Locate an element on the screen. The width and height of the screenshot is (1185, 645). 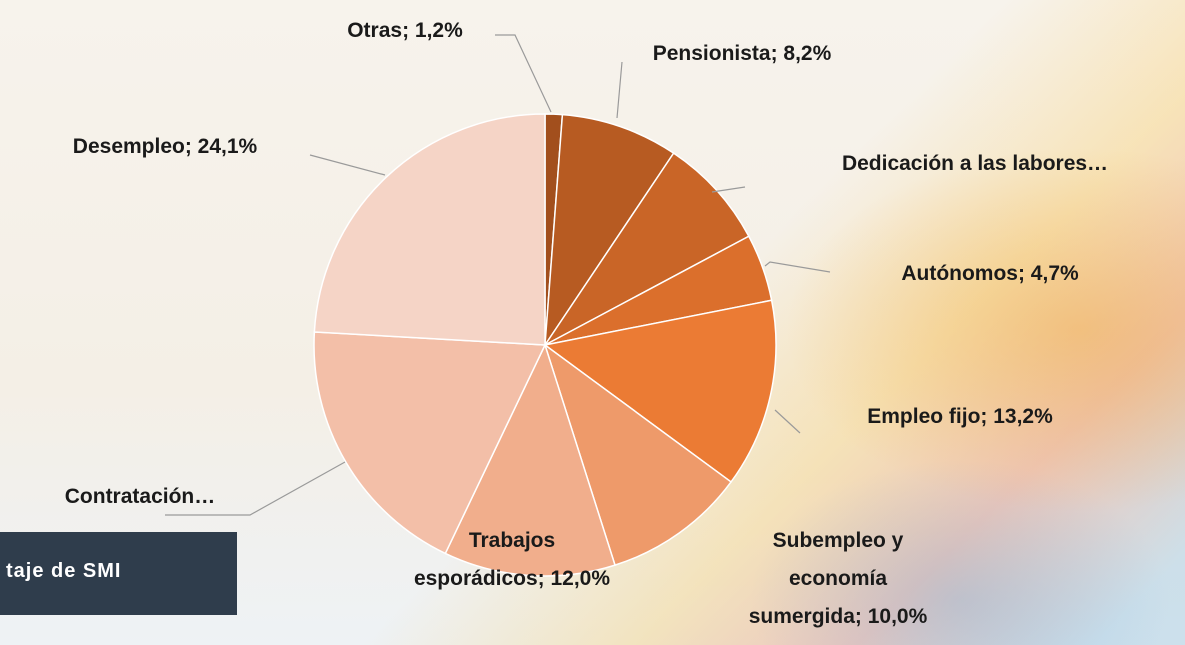
data-label: Autónomos; 4,7% is located at coordinates (990, 273).